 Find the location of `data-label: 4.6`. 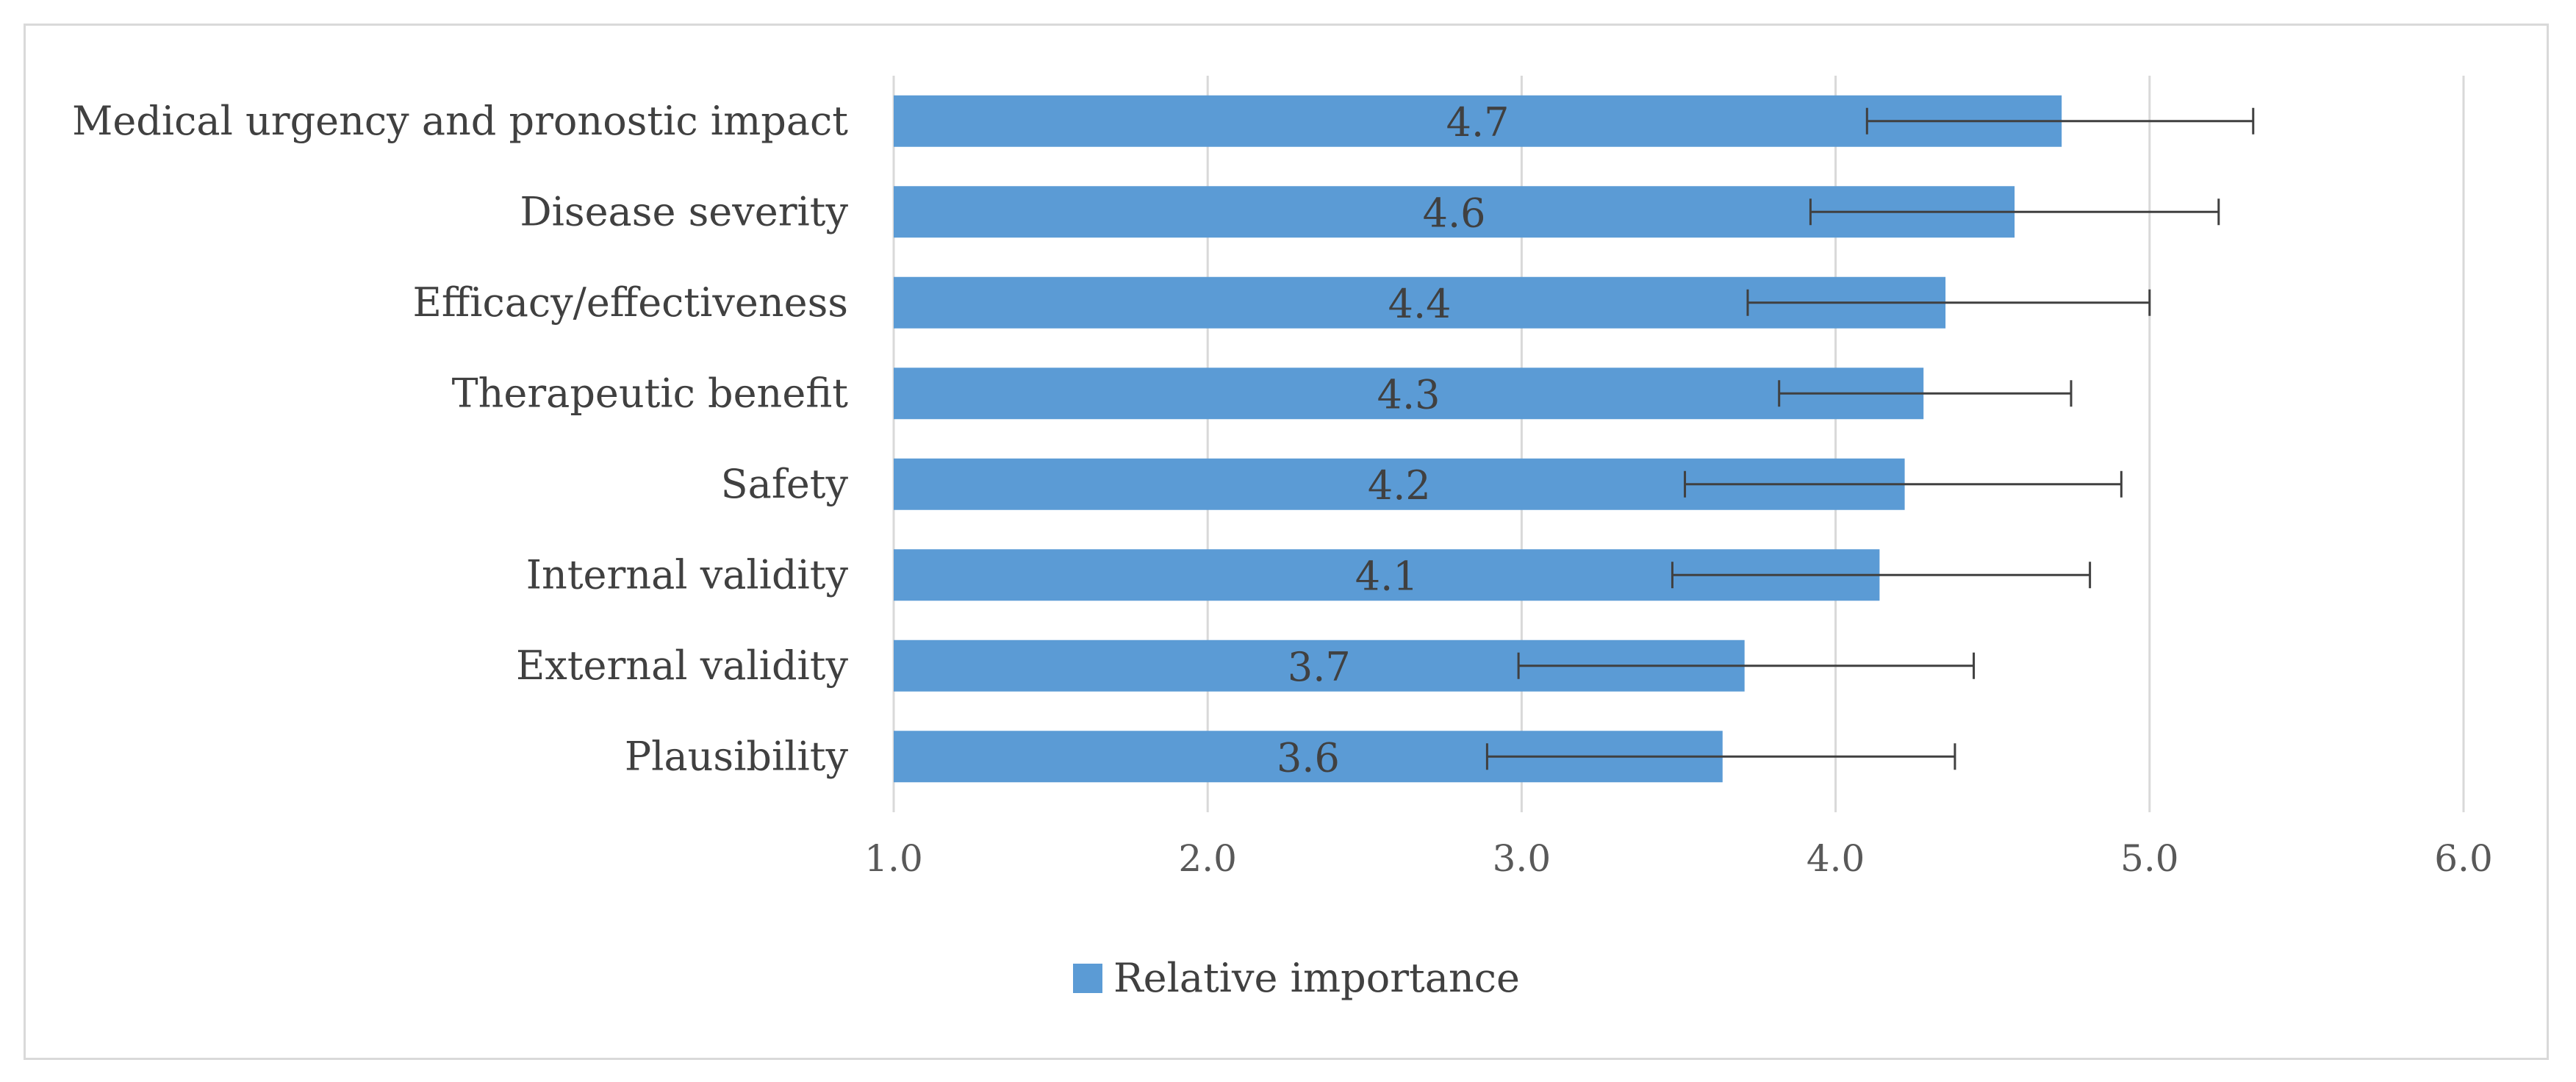

data-label: 4.6 is located at coordinates (1454, 213).